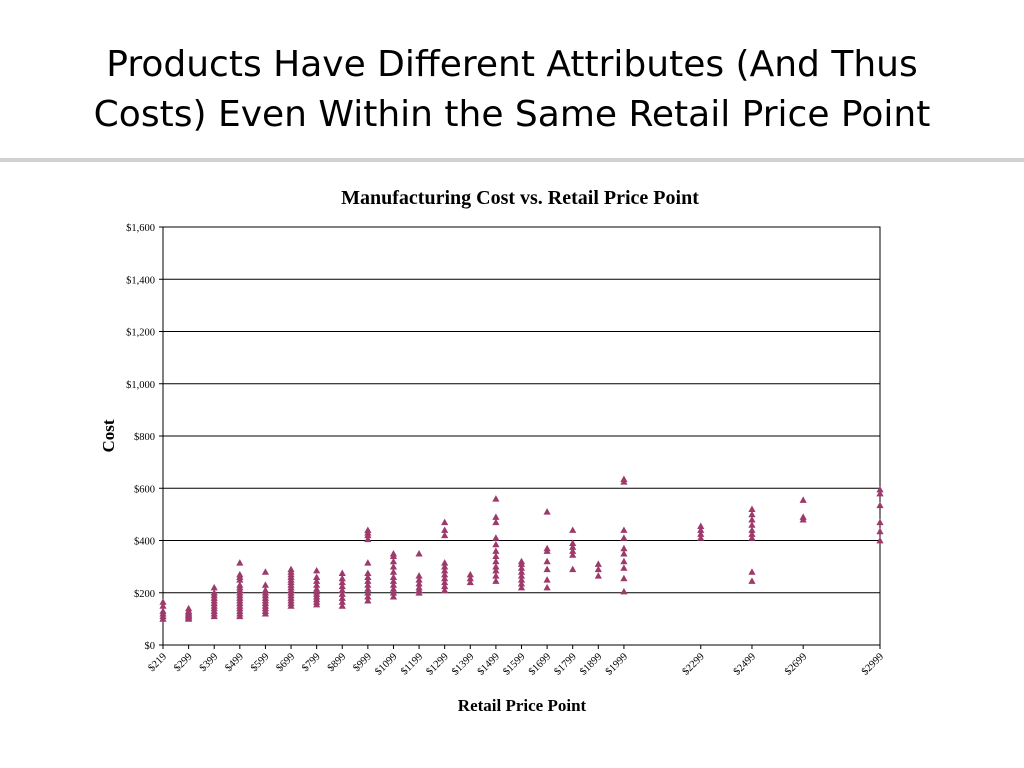 The width and height of the screenshot is (1024, 768). Describe the element at coordinates (337, 662) in the screenshot. I see `x-tick-label: $899` at that location.